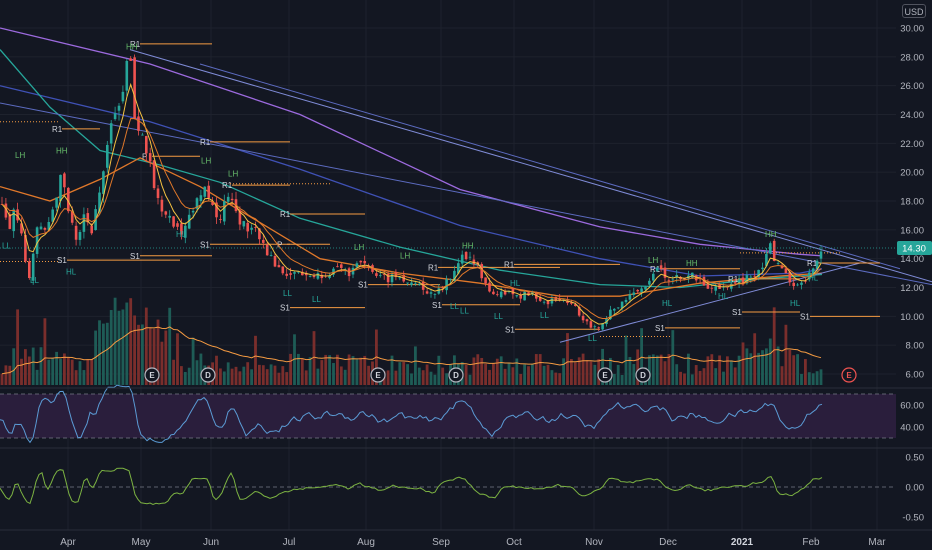 This screenshot has height=550, width=932. I want to click on pivot-level-label: R1, so click(812, 263).